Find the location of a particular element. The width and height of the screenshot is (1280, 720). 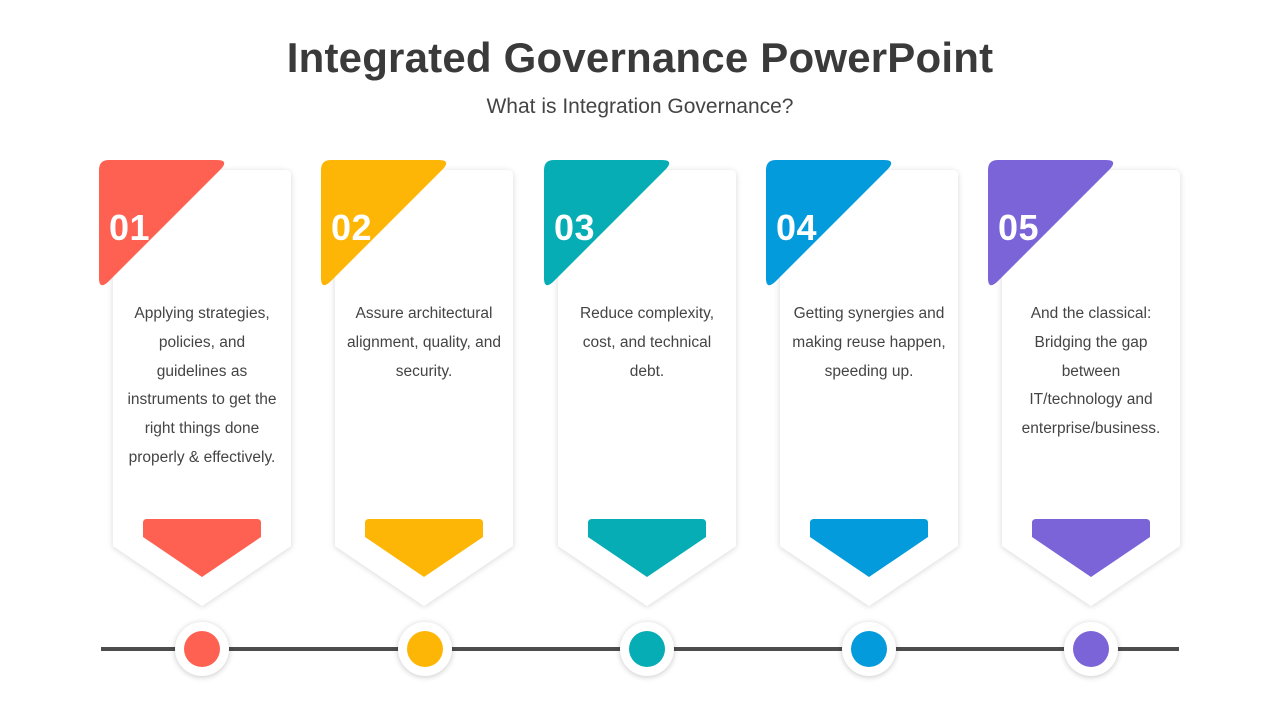

card-number: 04 is located at coordinates (797, 227).